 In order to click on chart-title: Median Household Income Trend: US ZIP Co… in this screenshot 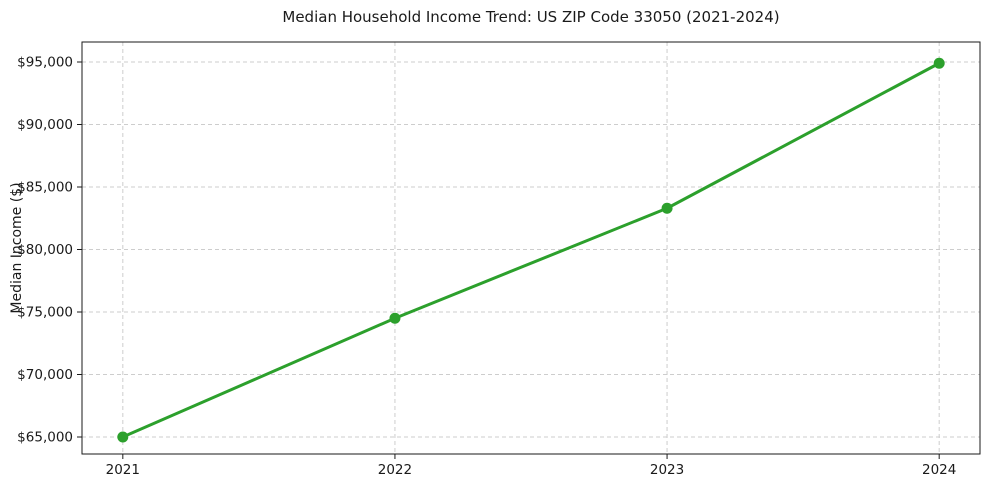, I will do `click(531, 17)`.